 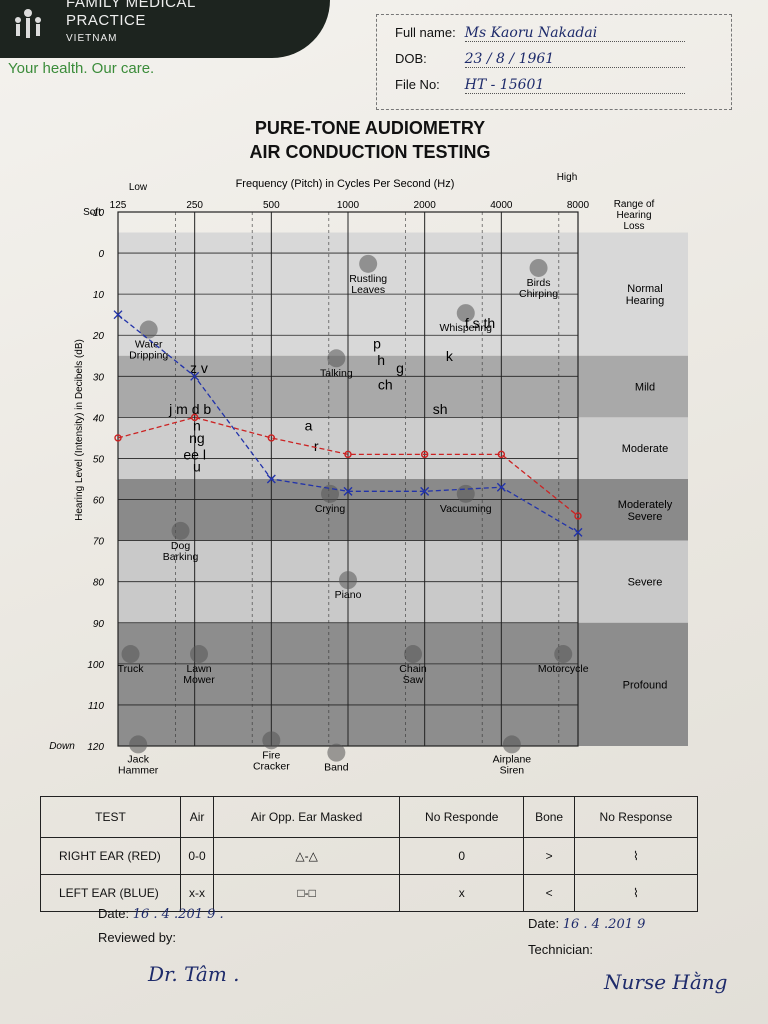 What do you see at coordinates (95, 665) in the screenshot?
I see `y-tick-label: 100` at bounding box center [95, 665].